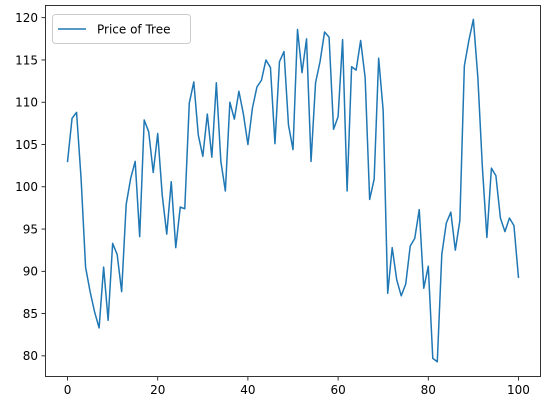  I want to click on y-tick-label: 115, so click(26, 60).